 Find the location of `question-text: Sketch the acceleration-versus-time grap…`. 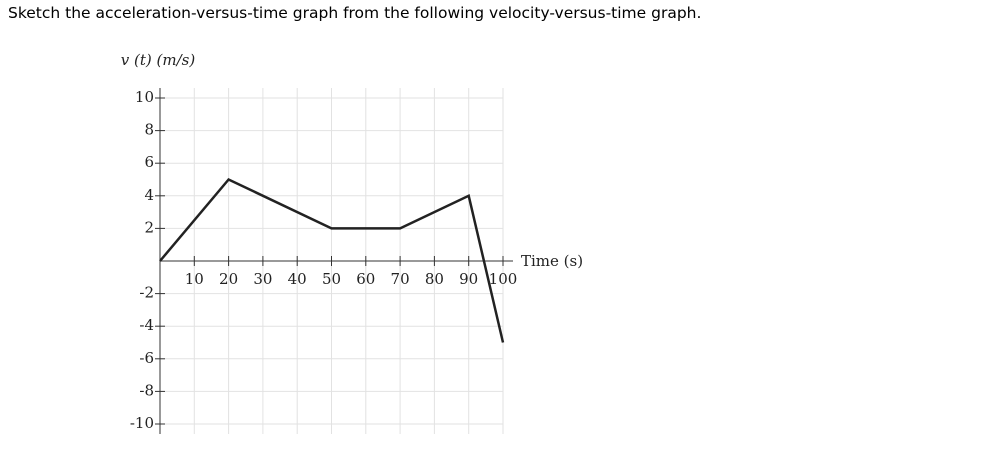

question-text: Sketch the acceleration-versus-time grap… is located at coordinates (355, 13).